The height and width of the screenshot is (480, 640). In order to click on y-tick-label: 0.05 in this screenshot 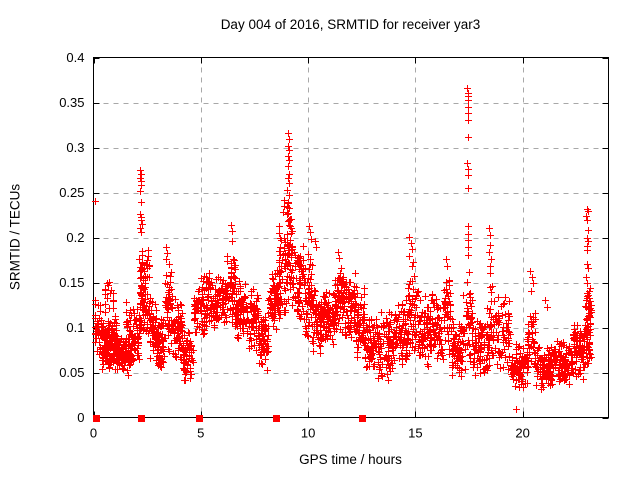, I will do `click(71, 372)`.